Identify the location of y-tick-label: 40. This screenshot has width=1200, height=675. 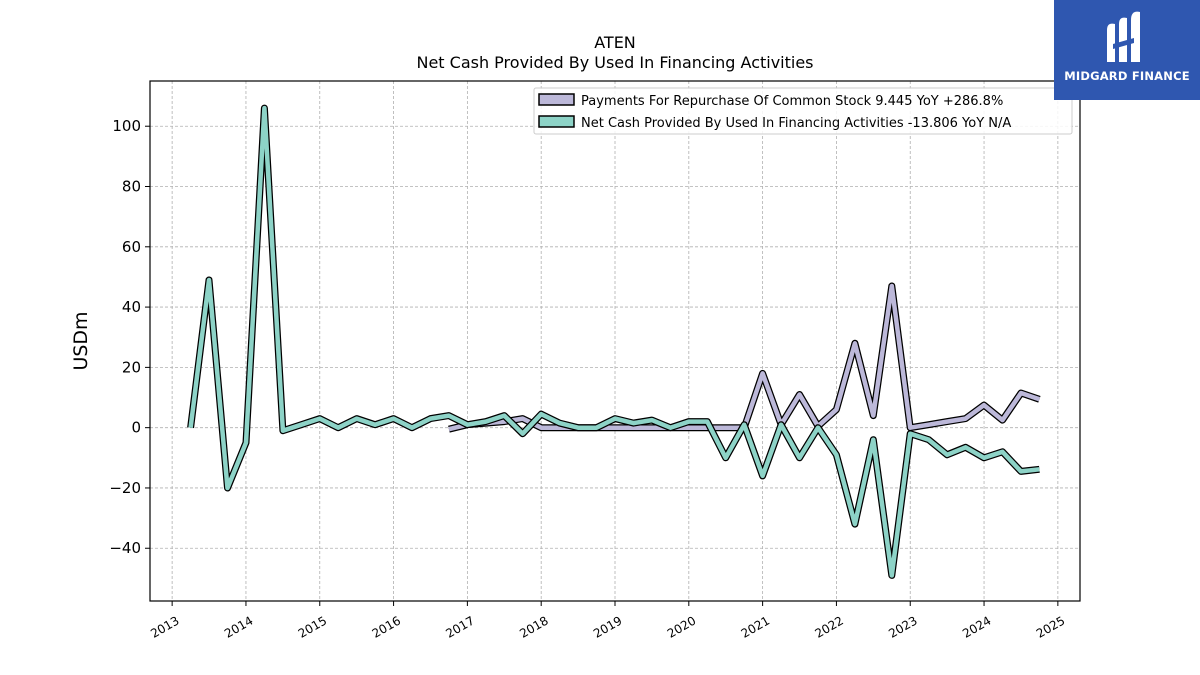
(131, 307).